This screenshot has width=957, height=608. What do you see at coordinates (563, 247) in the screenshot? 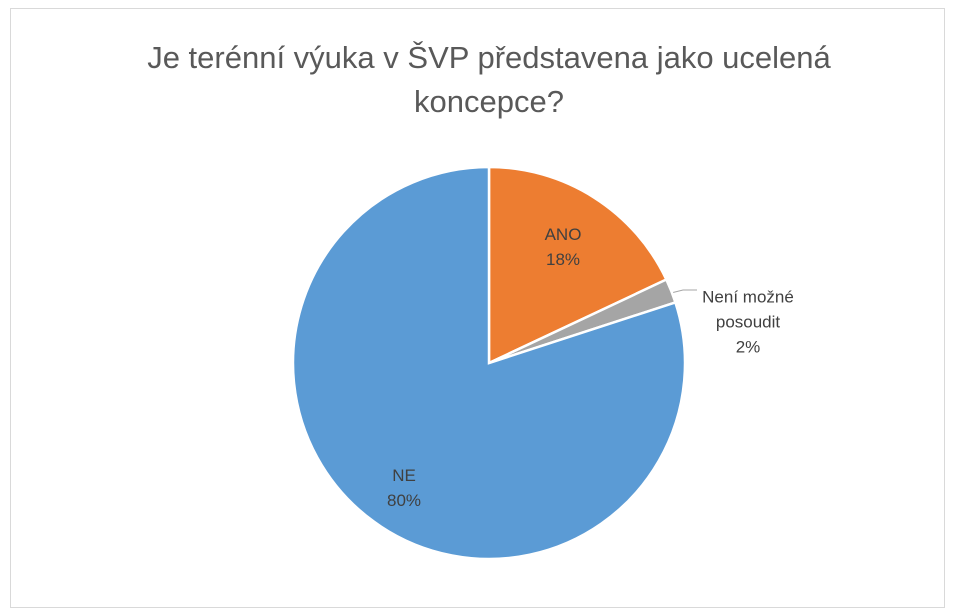
I see `slice-label: ANO 18%` at bounding box center [563, 247].